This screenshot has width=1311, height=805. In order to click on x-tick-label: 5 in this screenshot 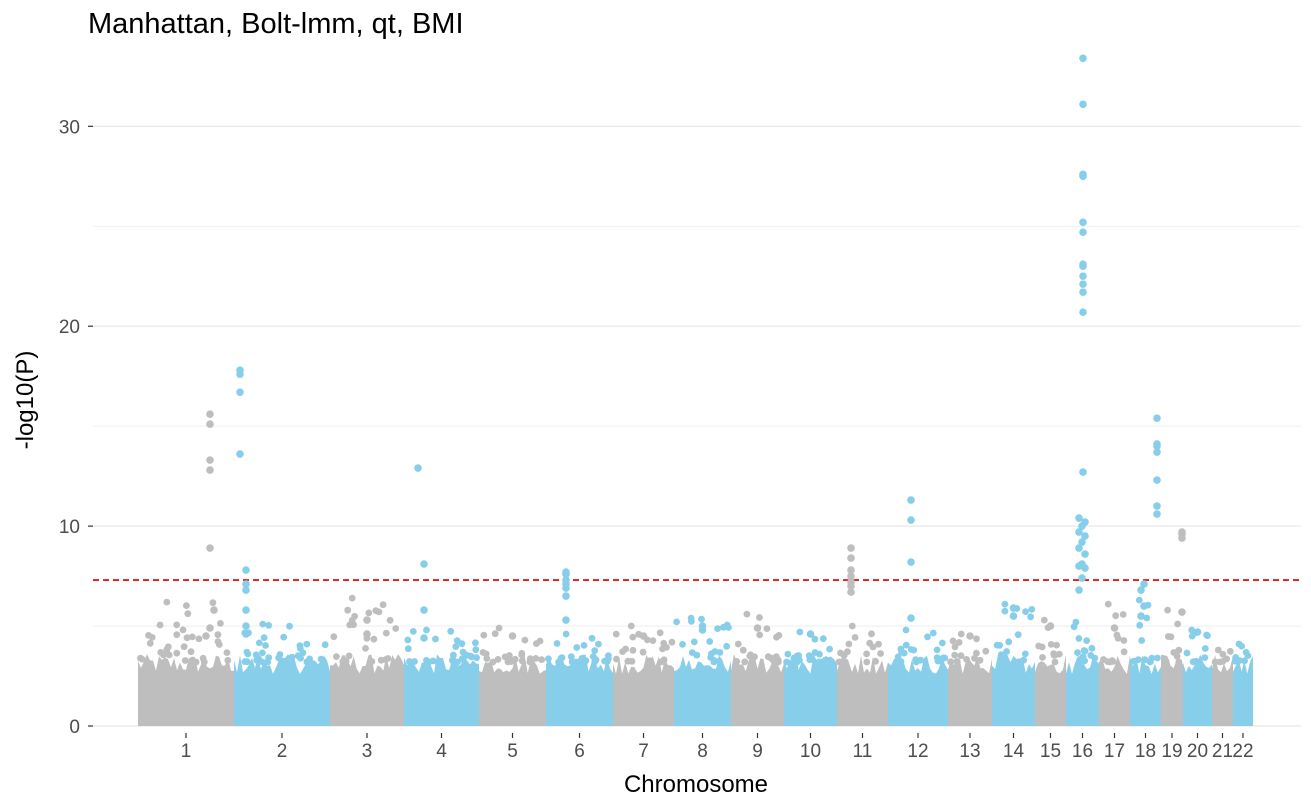, I will do `click(512, 751)`.